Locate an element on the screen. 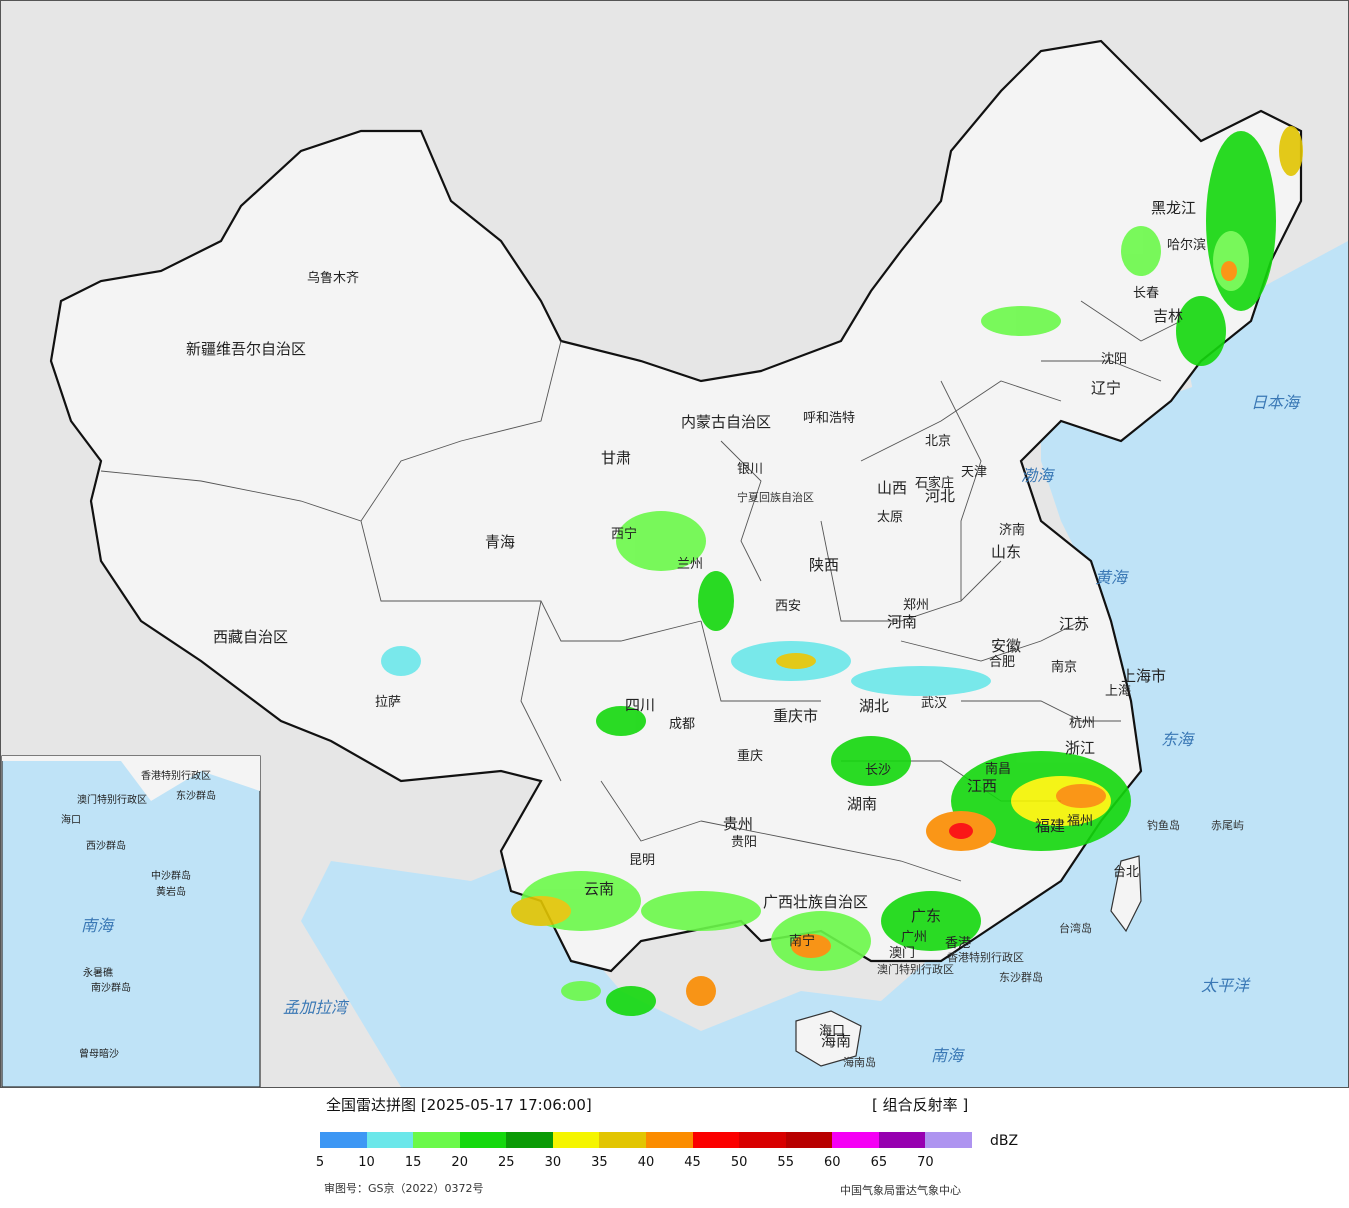 This screenshot has width=1349, height=1208. label-bay-of-bengal: 孟加拉湾 is located at coordinates (316, 1007).